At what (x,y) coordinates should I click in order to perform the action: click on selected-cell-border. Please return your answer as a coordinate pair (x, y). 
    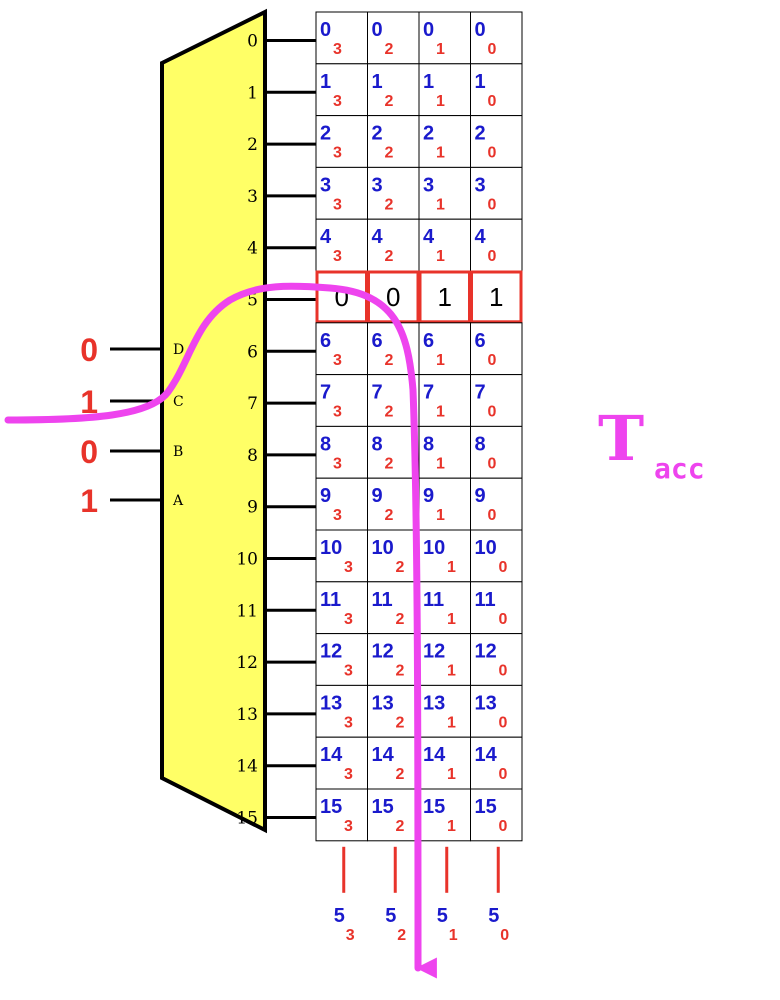
    Looking at the image, I should click on (496, 297).